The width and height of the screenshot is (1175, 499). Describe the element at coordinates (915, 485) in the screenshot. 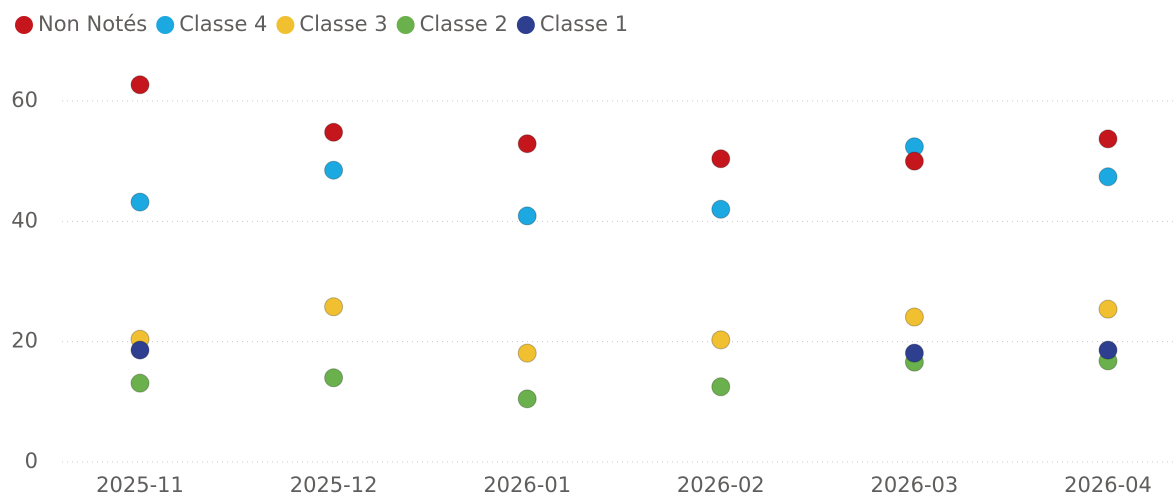

I see `x-tick-label: 2026-03` at that location.